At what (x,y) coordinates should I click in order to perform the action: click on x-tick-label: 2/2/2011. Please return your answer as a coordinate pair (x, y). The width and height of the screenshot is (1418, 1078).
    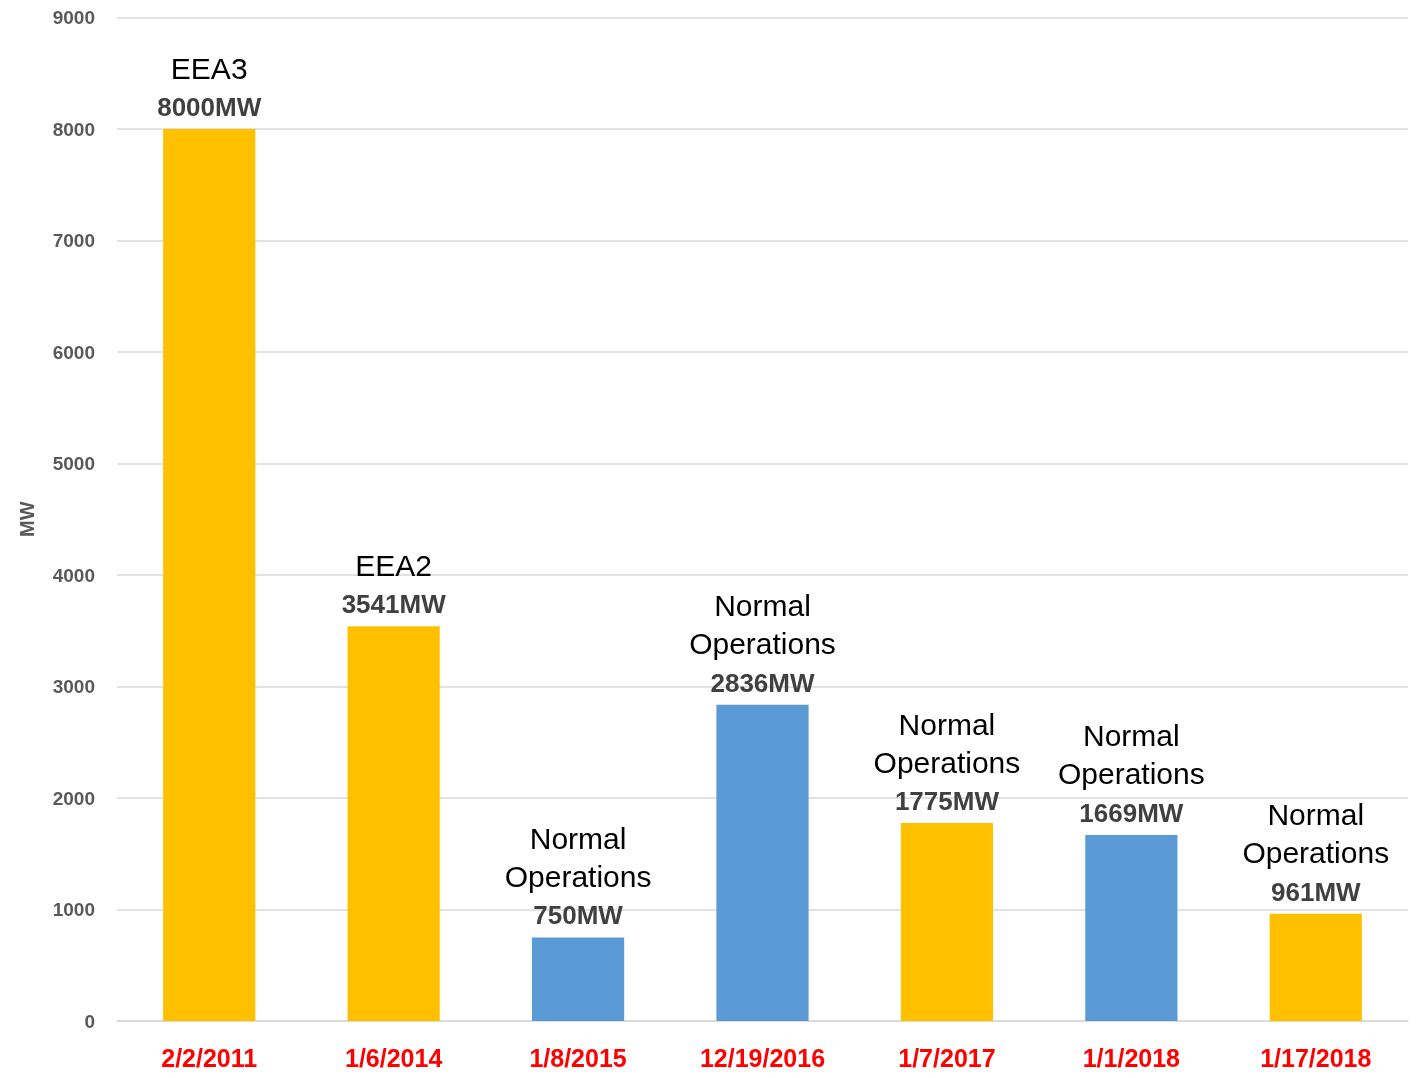
    Looking at the image, I should click on (209, 1057).